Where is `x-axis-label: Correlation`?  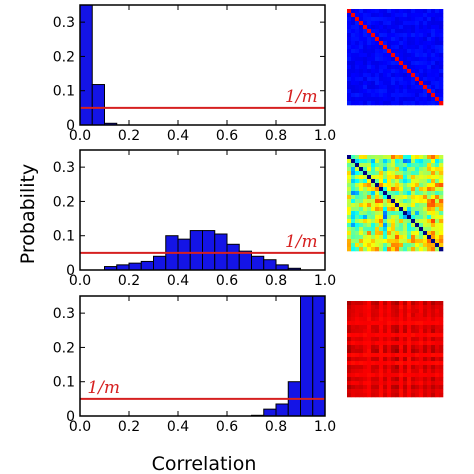
x-axis-label: Correlation is located at coordinates (204, 463).